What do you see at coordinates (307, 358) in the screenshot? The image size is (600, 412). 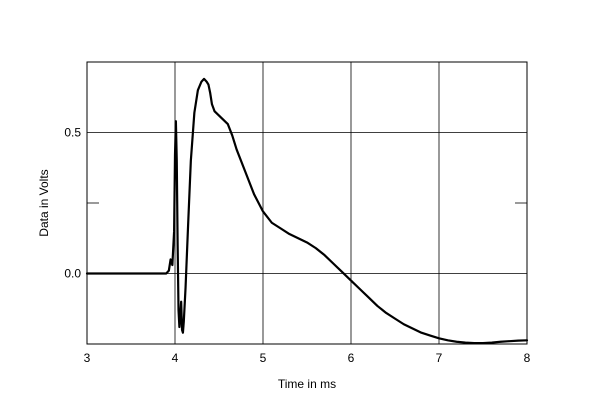 I see `x-tick-labels: 3 4 5 6 7 8` at bounding box center [307, 358].